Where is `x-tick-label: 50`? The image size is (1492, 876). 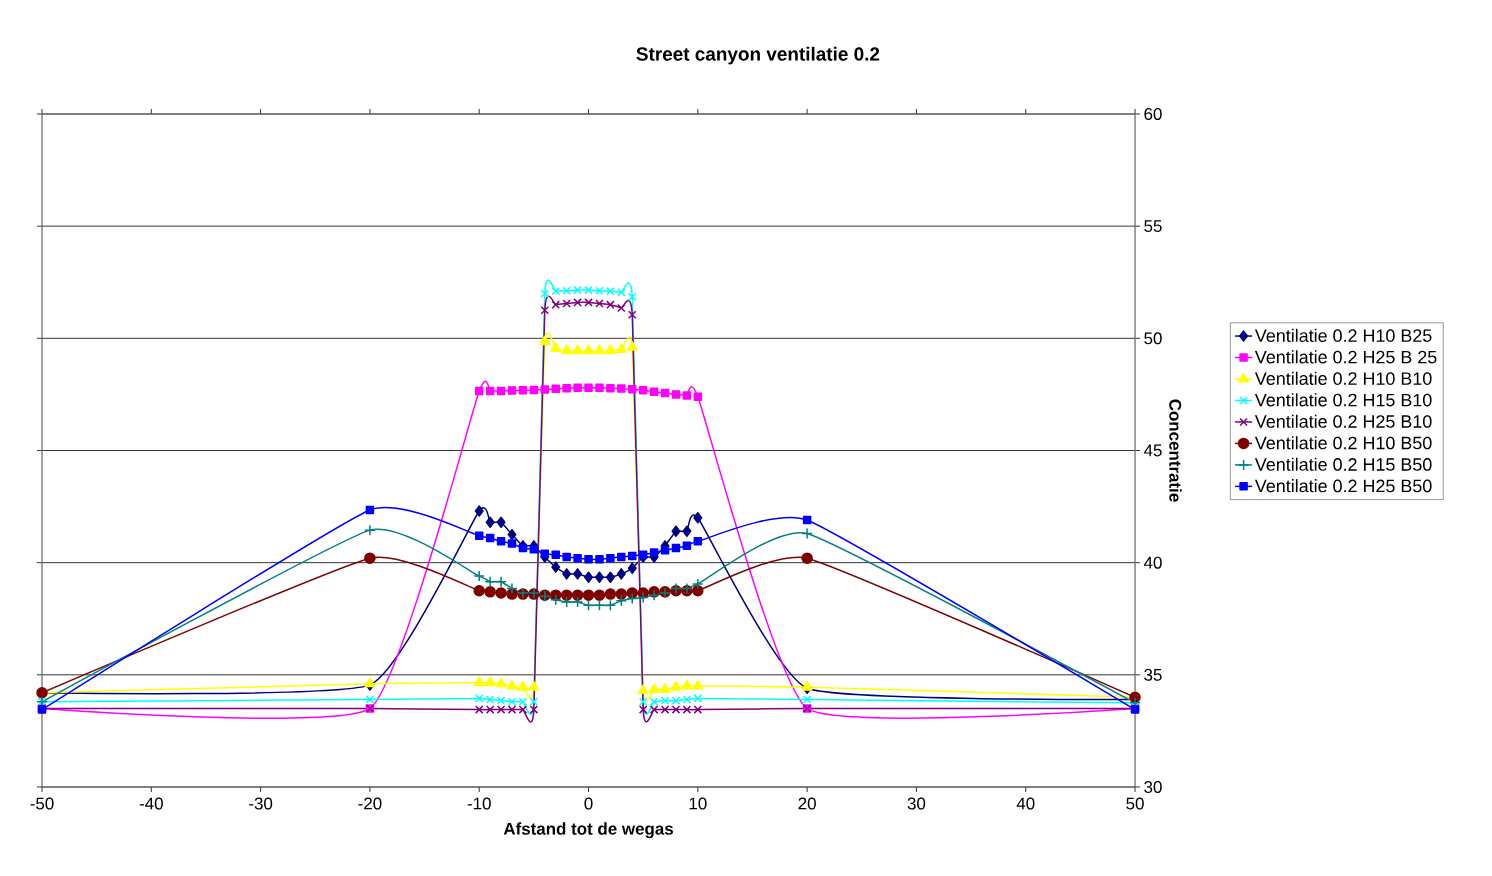 x-tick-label: 50 is located at coordinates (1135, 803).